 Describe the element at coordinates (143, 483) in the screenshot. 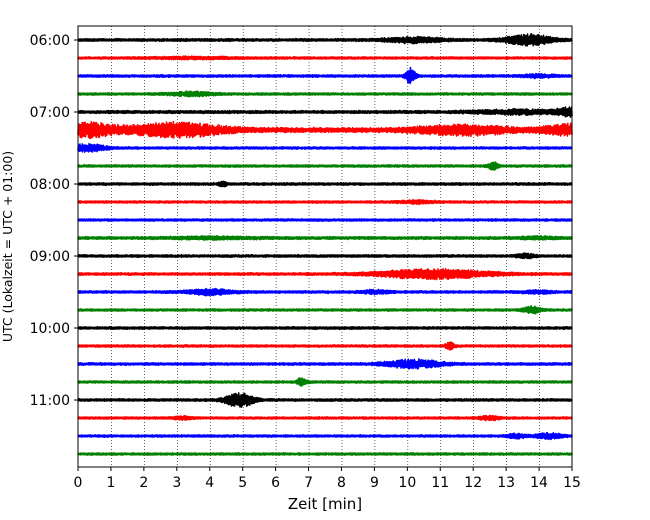

I see `x-tick-label: 2` at that location.